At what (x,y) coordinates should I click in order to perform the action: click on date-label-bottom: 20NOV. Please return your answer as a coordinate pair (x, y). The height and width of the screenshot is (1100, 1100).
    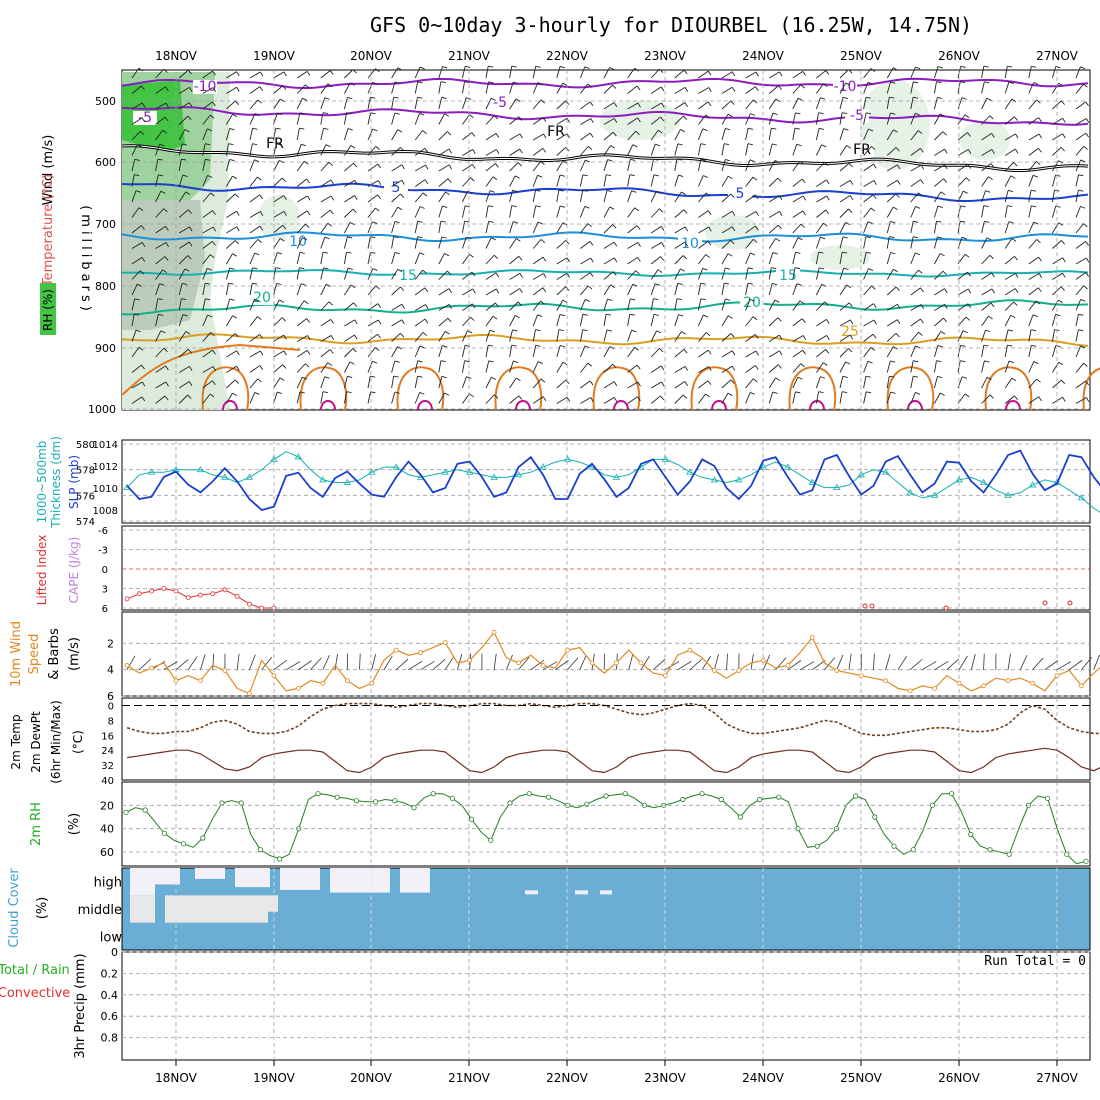
    Looking at the image, I should click on (371, 1078).